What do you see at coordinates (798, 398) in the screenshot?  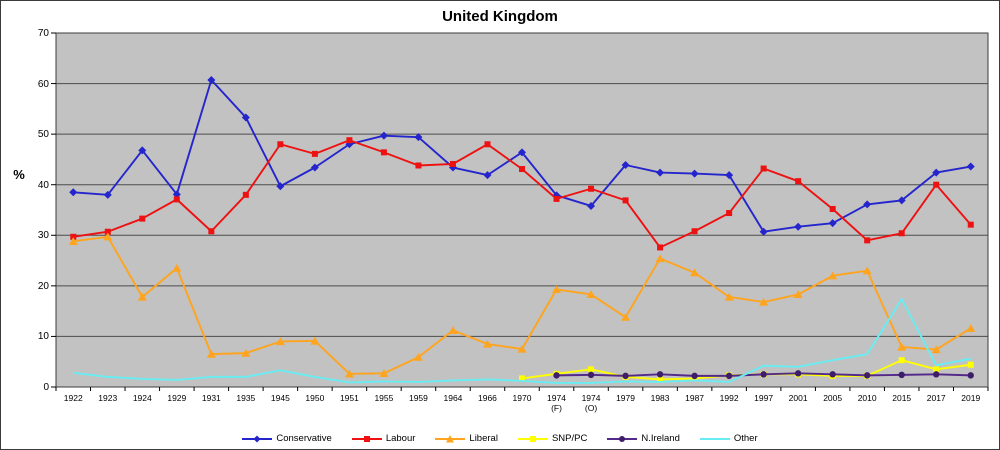 I see `x-tick-label: 2001` at bounding box center [798, 398].